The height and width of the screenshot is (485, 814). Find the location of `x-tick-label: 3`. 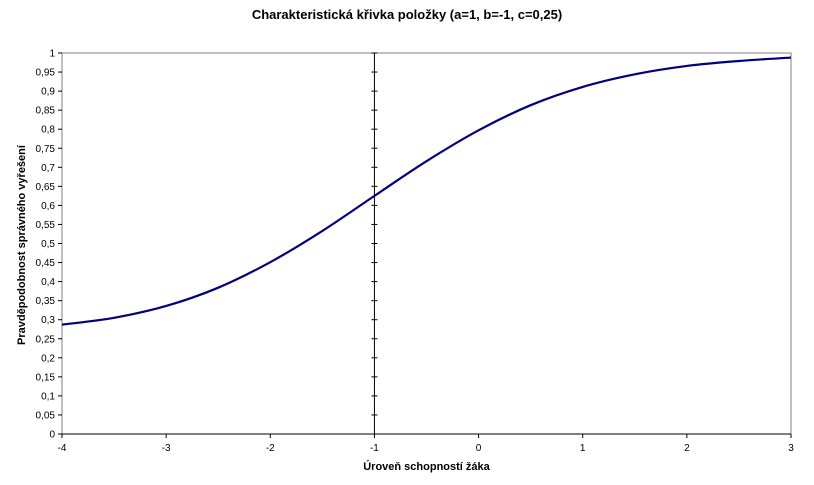

x-tick-label: 3 is located at coordinates (791, 448).